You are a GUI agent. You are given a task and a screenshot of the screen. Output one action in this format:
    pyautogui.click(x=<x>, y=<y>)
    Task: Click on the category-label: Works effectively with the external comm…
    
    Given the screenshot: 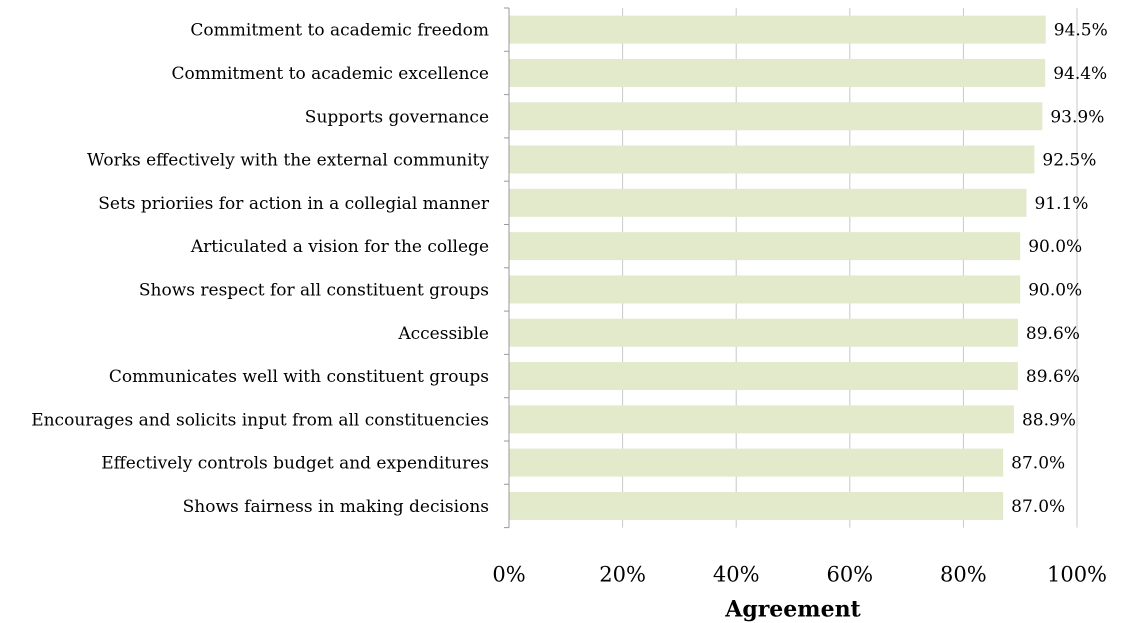 What is the action you would take?
    pyautogui.click(x=288, y=161)
    